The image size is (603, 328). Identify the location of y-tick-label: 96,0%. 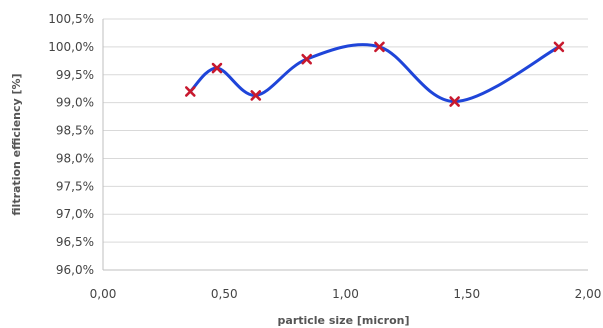
(75, 270).